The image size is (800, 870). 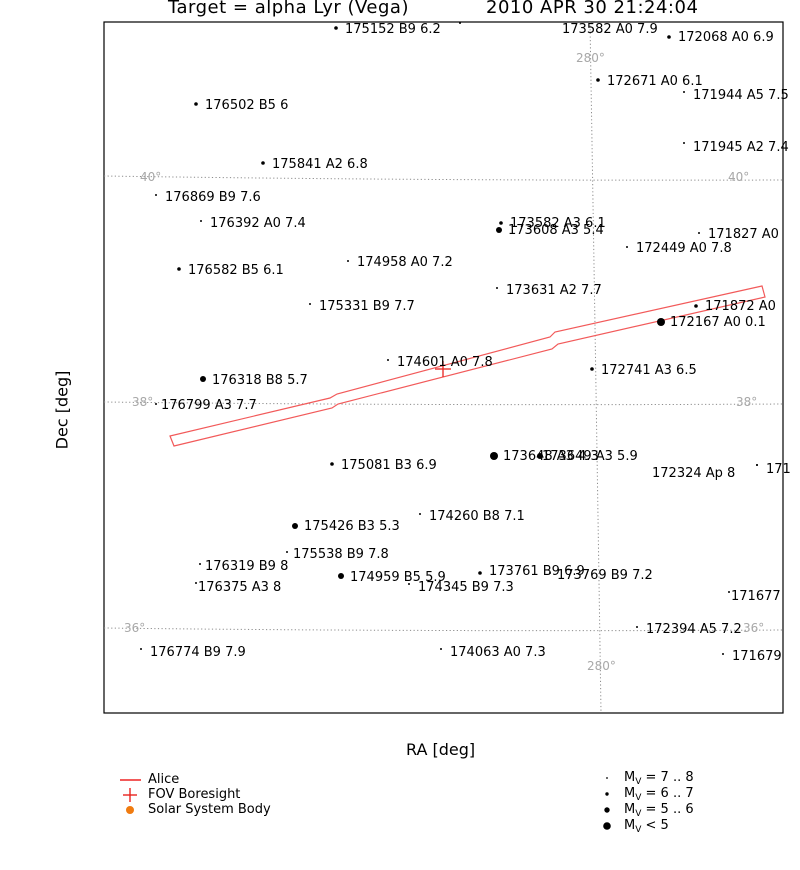 I want to click on alice-slit-outline, so click(x=467, y=366).